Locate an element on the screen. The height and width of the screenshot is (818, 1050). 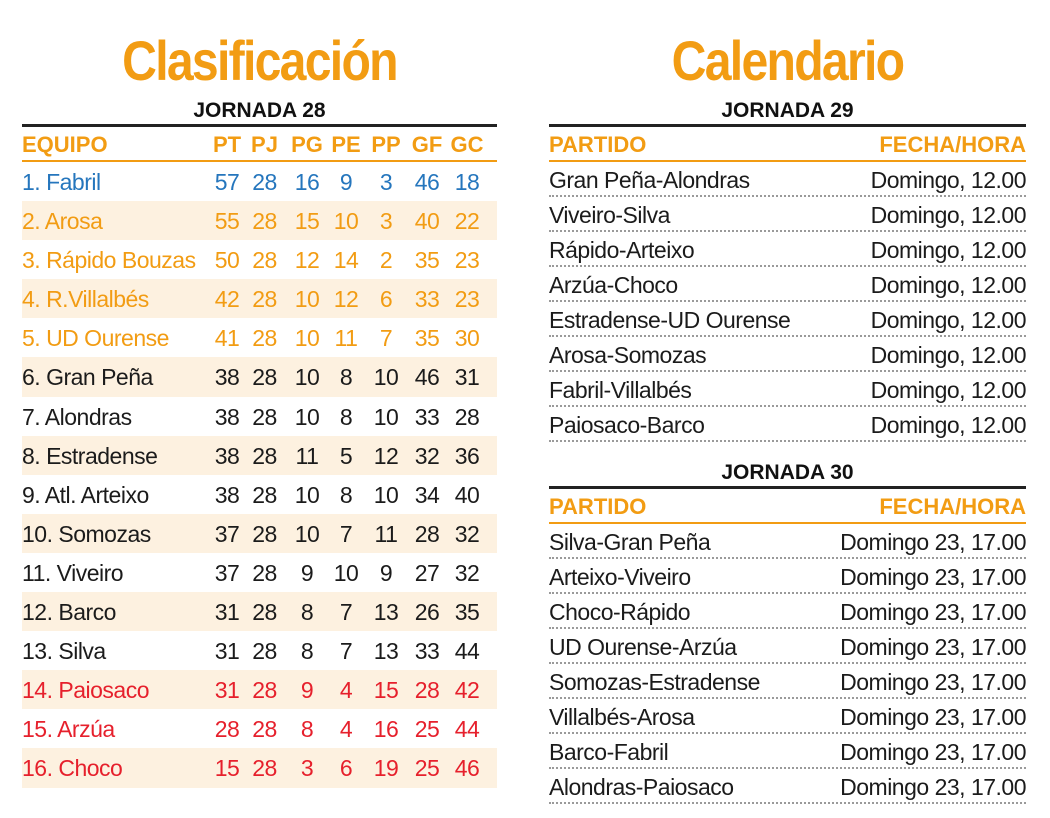
team-name: 15. Arzúa is located at coordinates (68, 729).